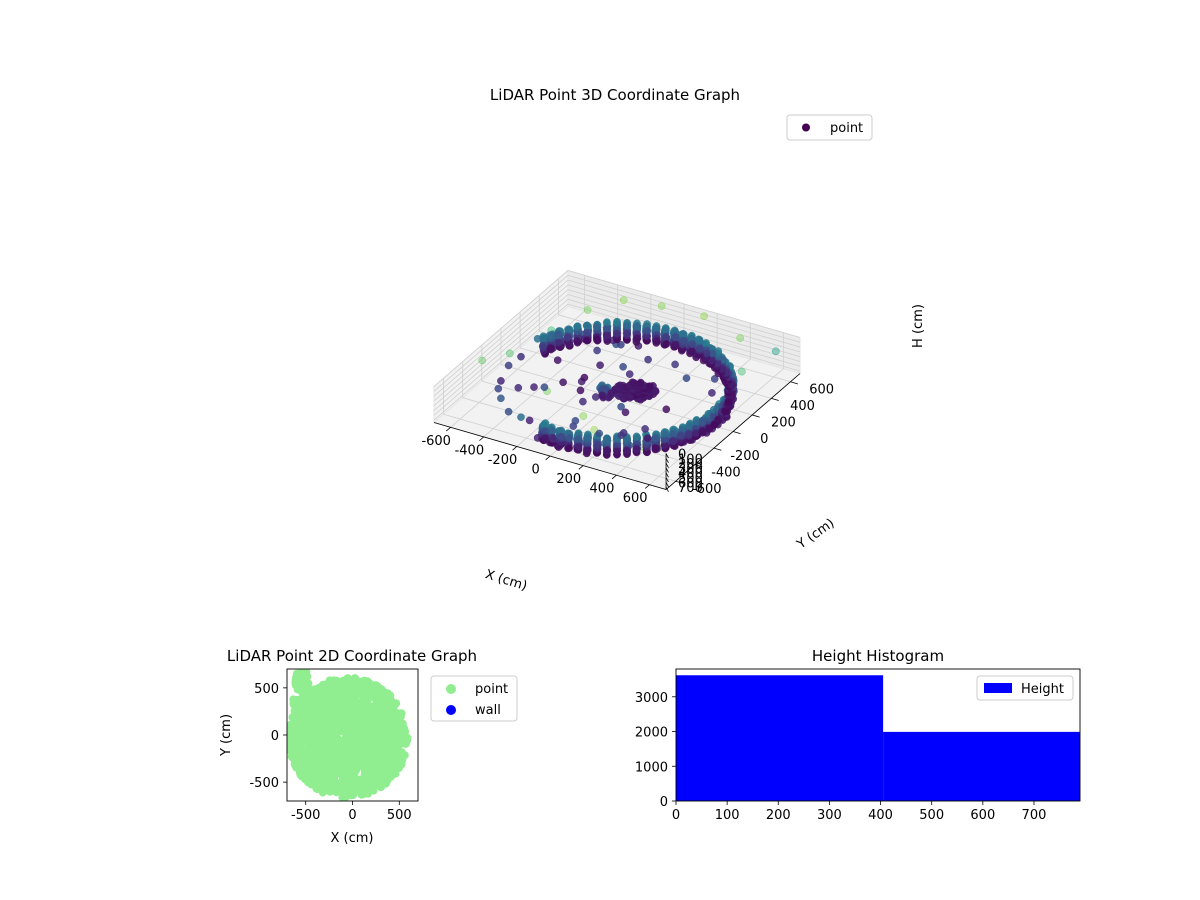  Describe the element at coordinates (306, 815) in the screenshot. I see `plot2d-xtick-label: -500` at that location.